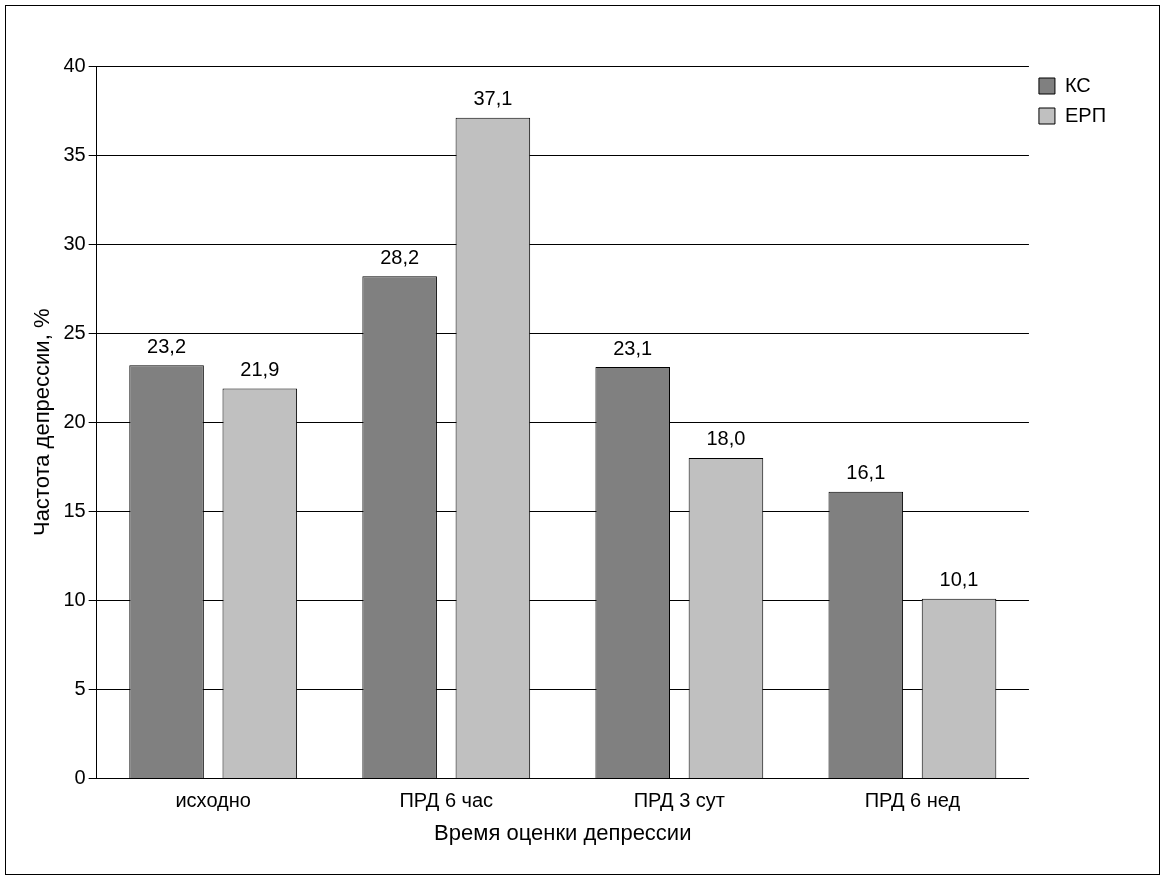 The image size is (1167, 883). Describe the element at coordinates (260, 368) in the screenshot. I see `data-label: 21,9` at that location.